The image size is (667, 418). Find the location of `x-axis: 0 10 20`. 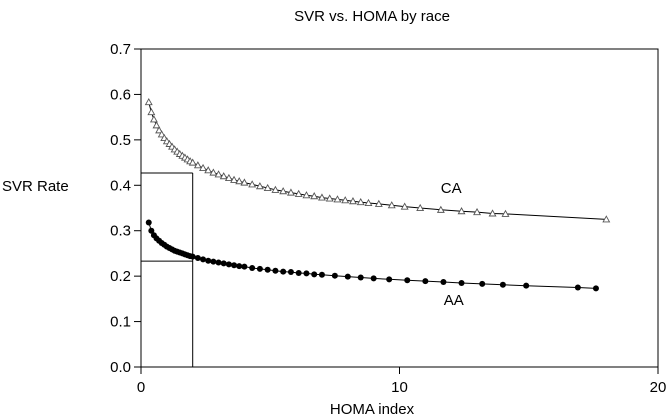

x-axis: 0 10 20 is located at coordinates (402, 381).